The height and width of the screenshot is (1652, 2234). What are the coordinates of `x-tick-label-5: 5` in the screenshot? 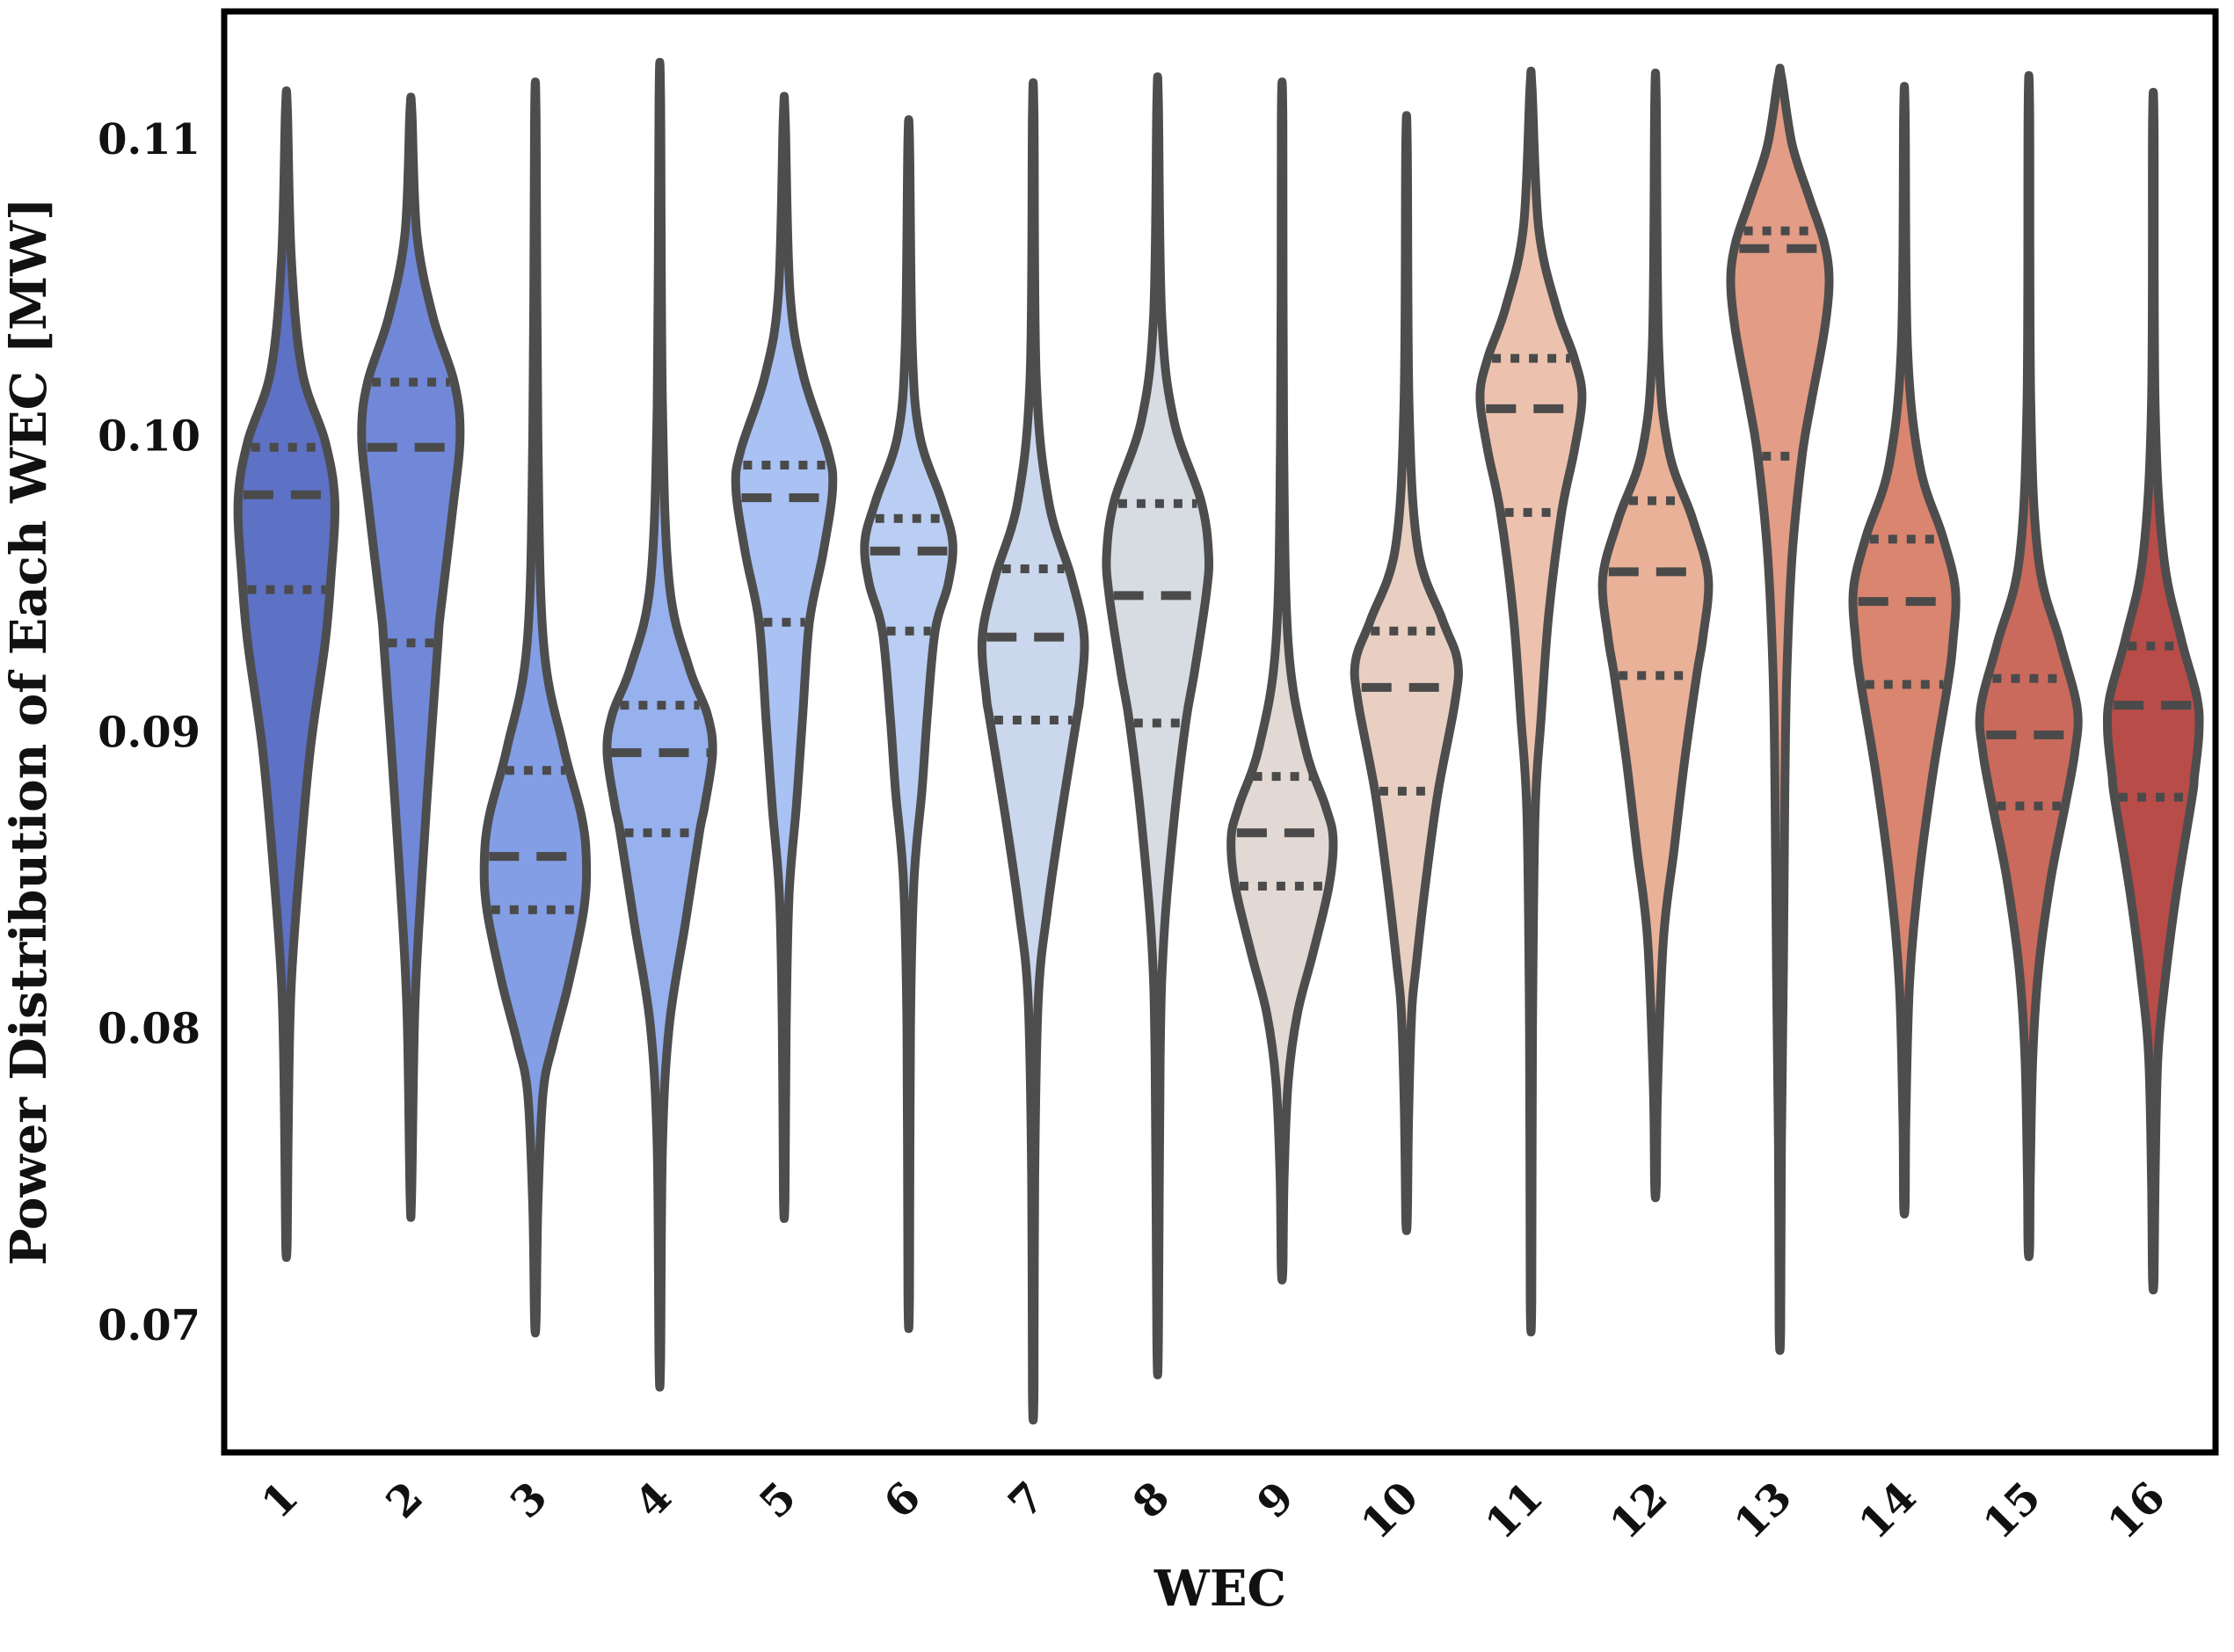 It's located at (777, 1500).